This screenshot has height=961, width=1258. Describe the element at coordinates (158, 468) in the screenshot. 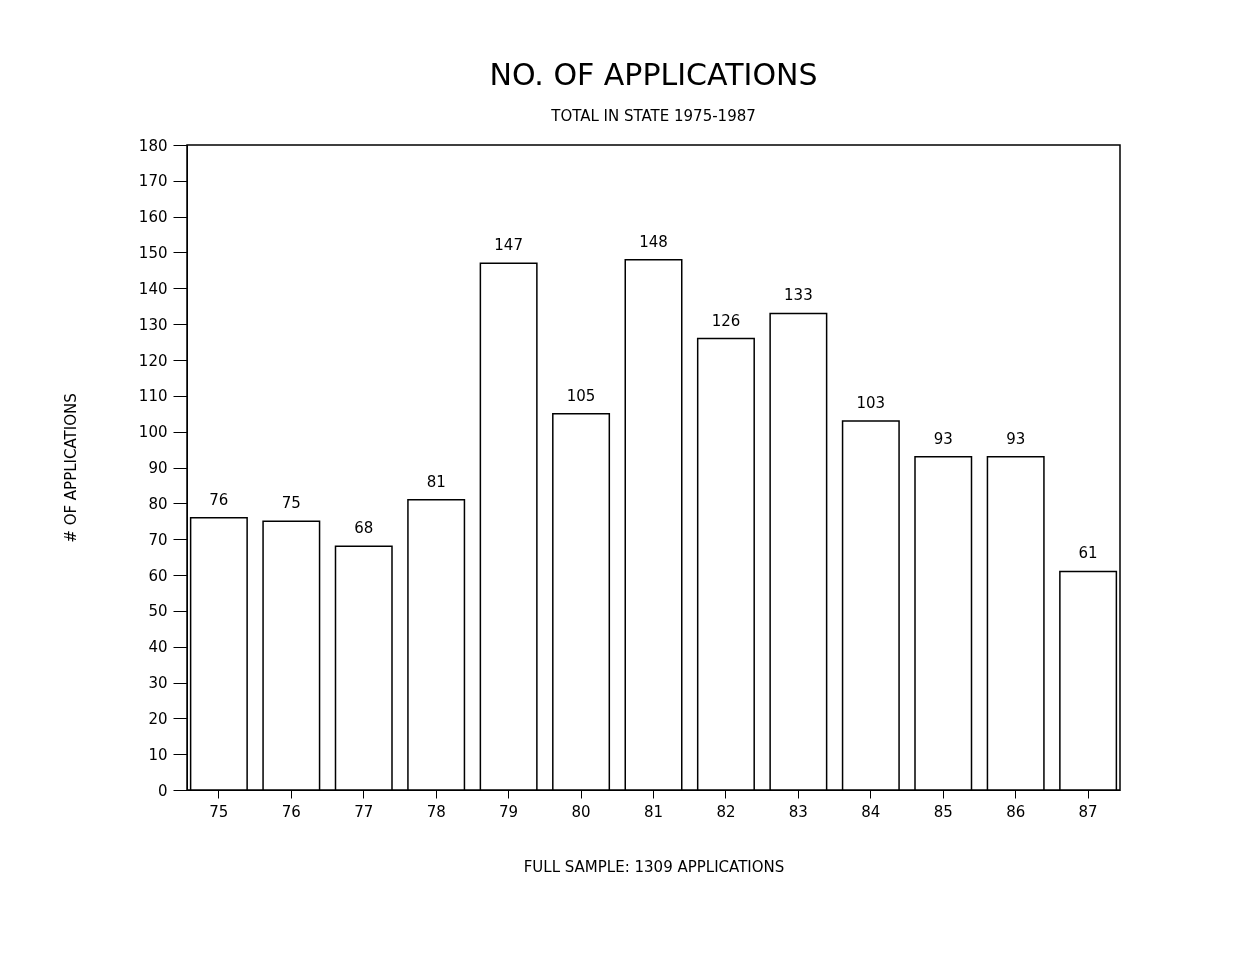

I see `y-tick-label: 90` at that location.